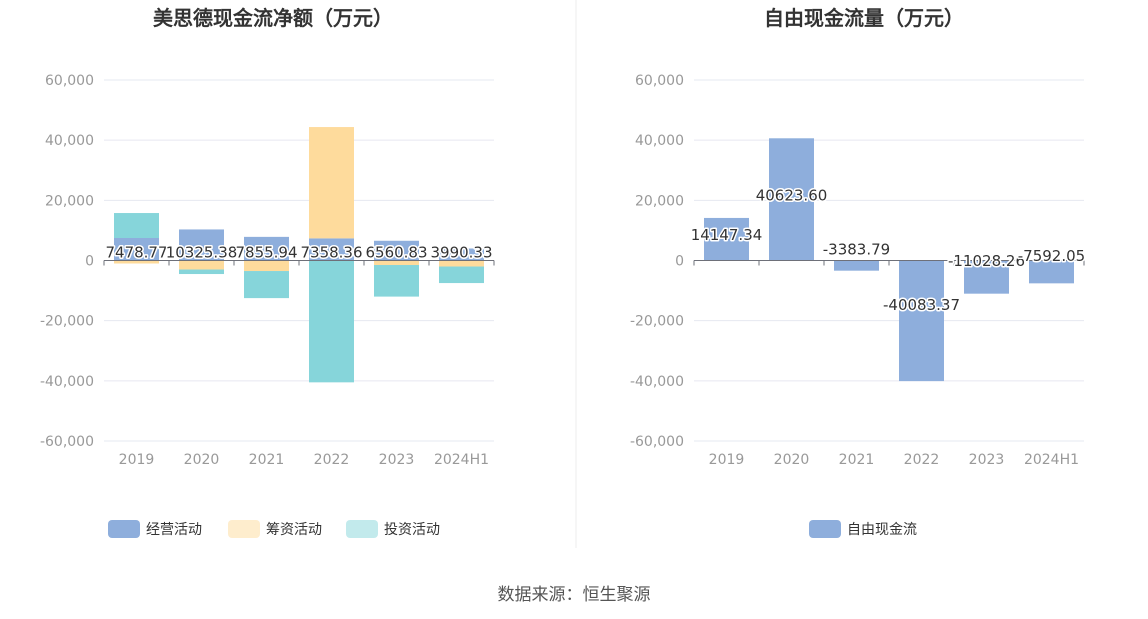 The image size is (1148, 619). I want to click on data-label: 14147.34, so click(727, 235).